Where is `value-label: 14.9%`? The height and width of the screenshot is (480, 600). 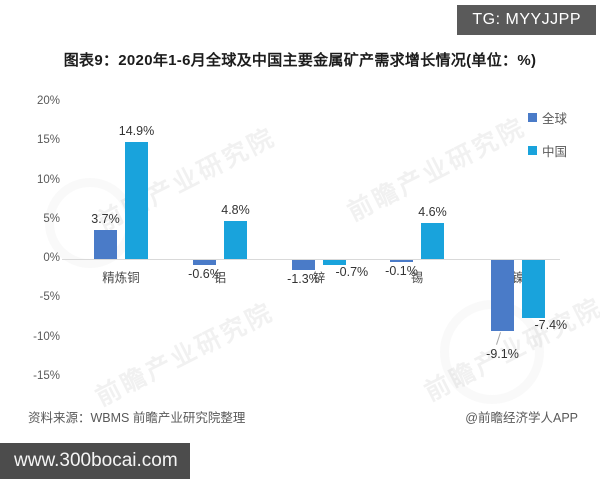 value-label: 14.9% is located at coordinates (136, 131).